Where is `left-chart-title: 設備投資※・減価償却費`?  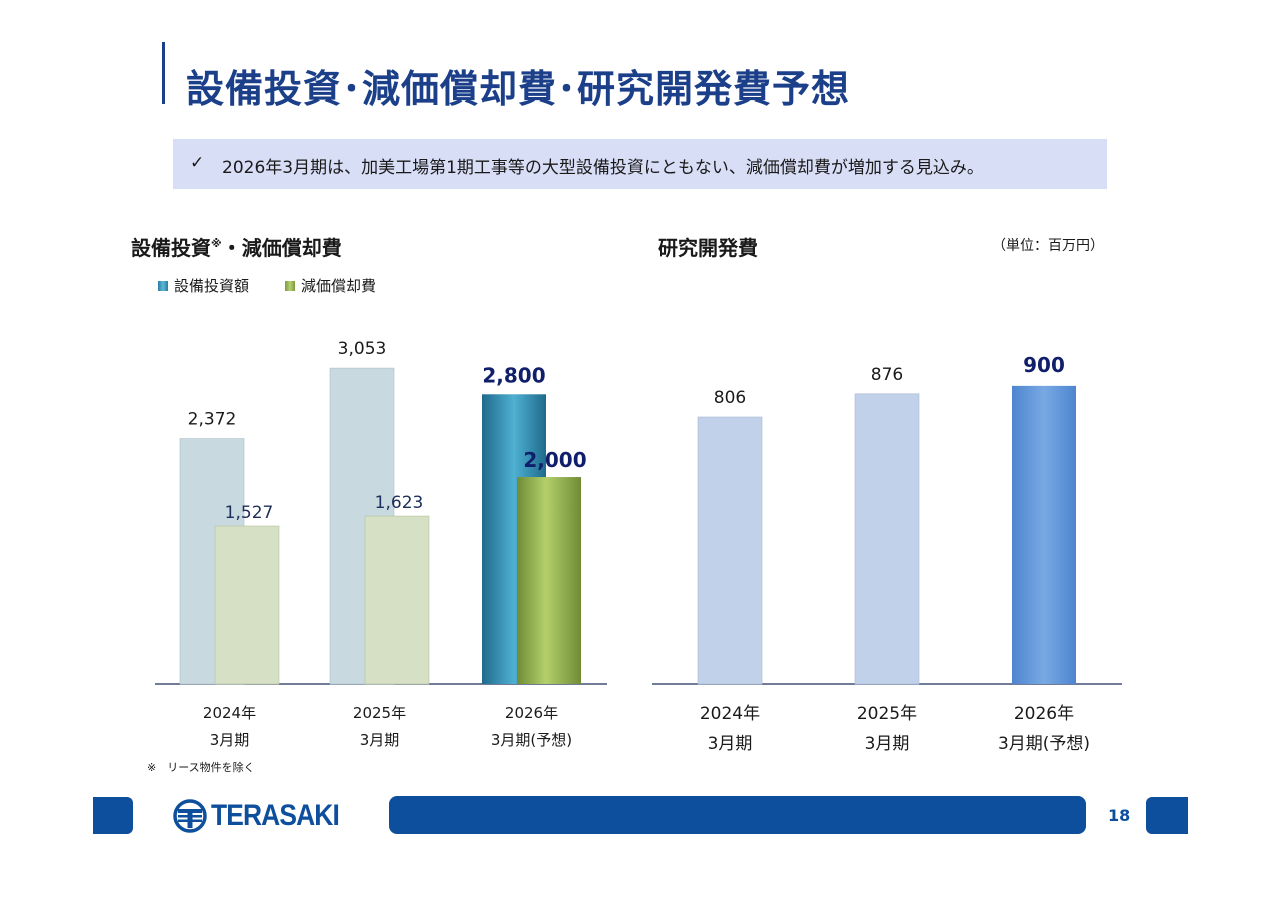 left-chart-title: 設備投資※・減価償却費 is located at coordinates (236, 248).